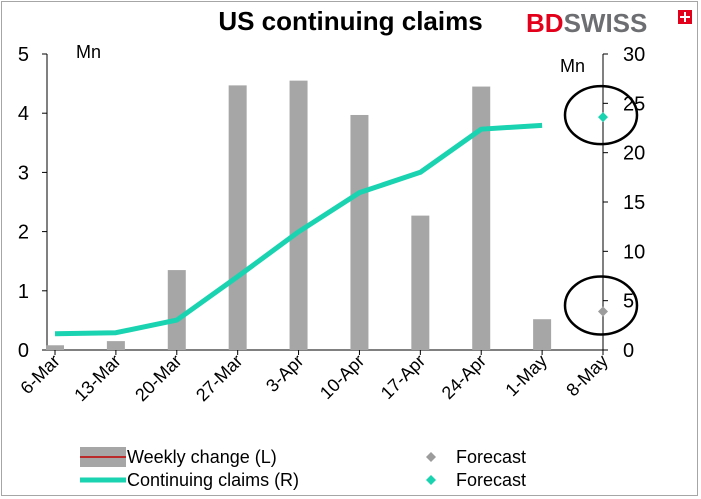 Image resolution: width=701 pixels, height=499 pixels. What do you see at coordinates (219, 378) in the screenshot?
I see `x-tick-label: 27-Mar` at bounding box center [219, 378].